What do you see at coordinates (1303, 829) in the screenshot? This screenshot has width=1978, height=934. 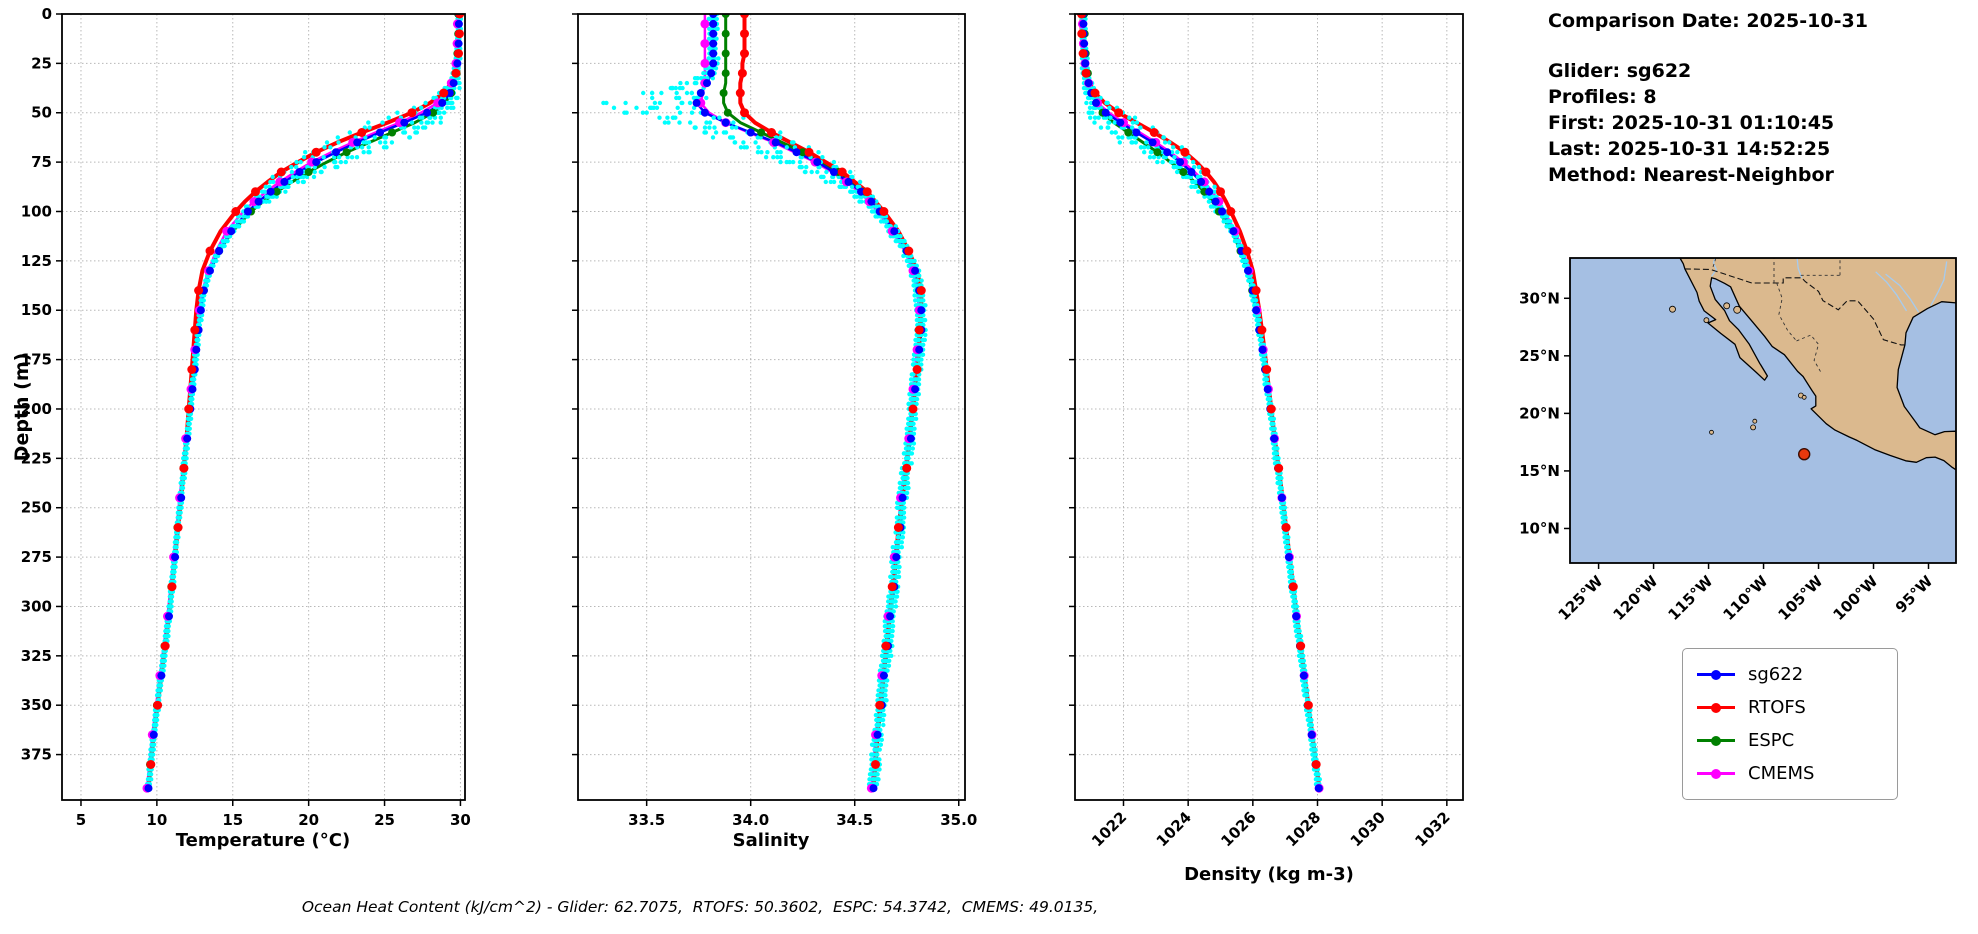 I see `svg-text: 1028` at bounding box center [1303, 829].